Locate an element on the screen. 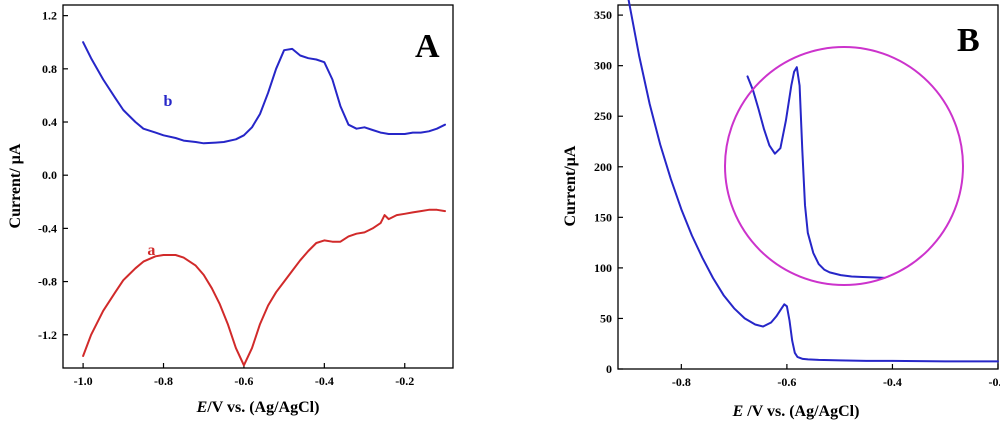  inset-magnified-line is located at coordinates (816, 172).